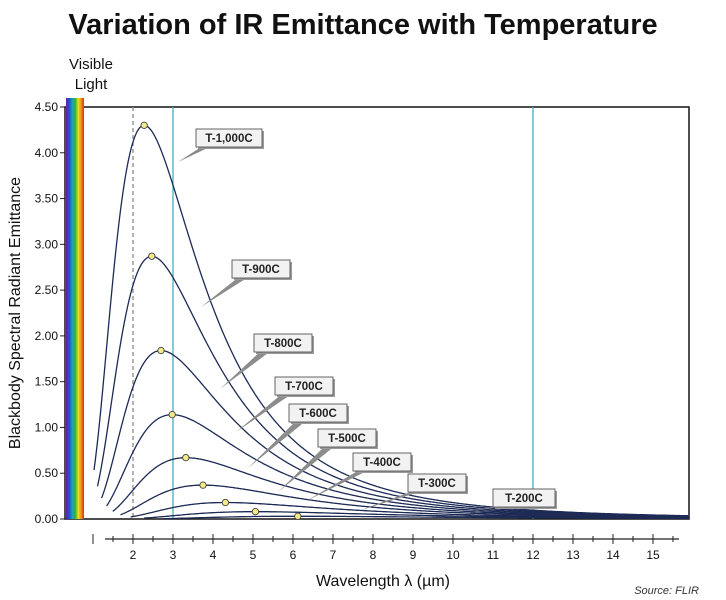 The height and width of the screenshot is (600, 726). What do you see at coordinates (91, 84) in the screenshot?
I see `visible-light-label-line2: Light` at bounding box center [91, 84].